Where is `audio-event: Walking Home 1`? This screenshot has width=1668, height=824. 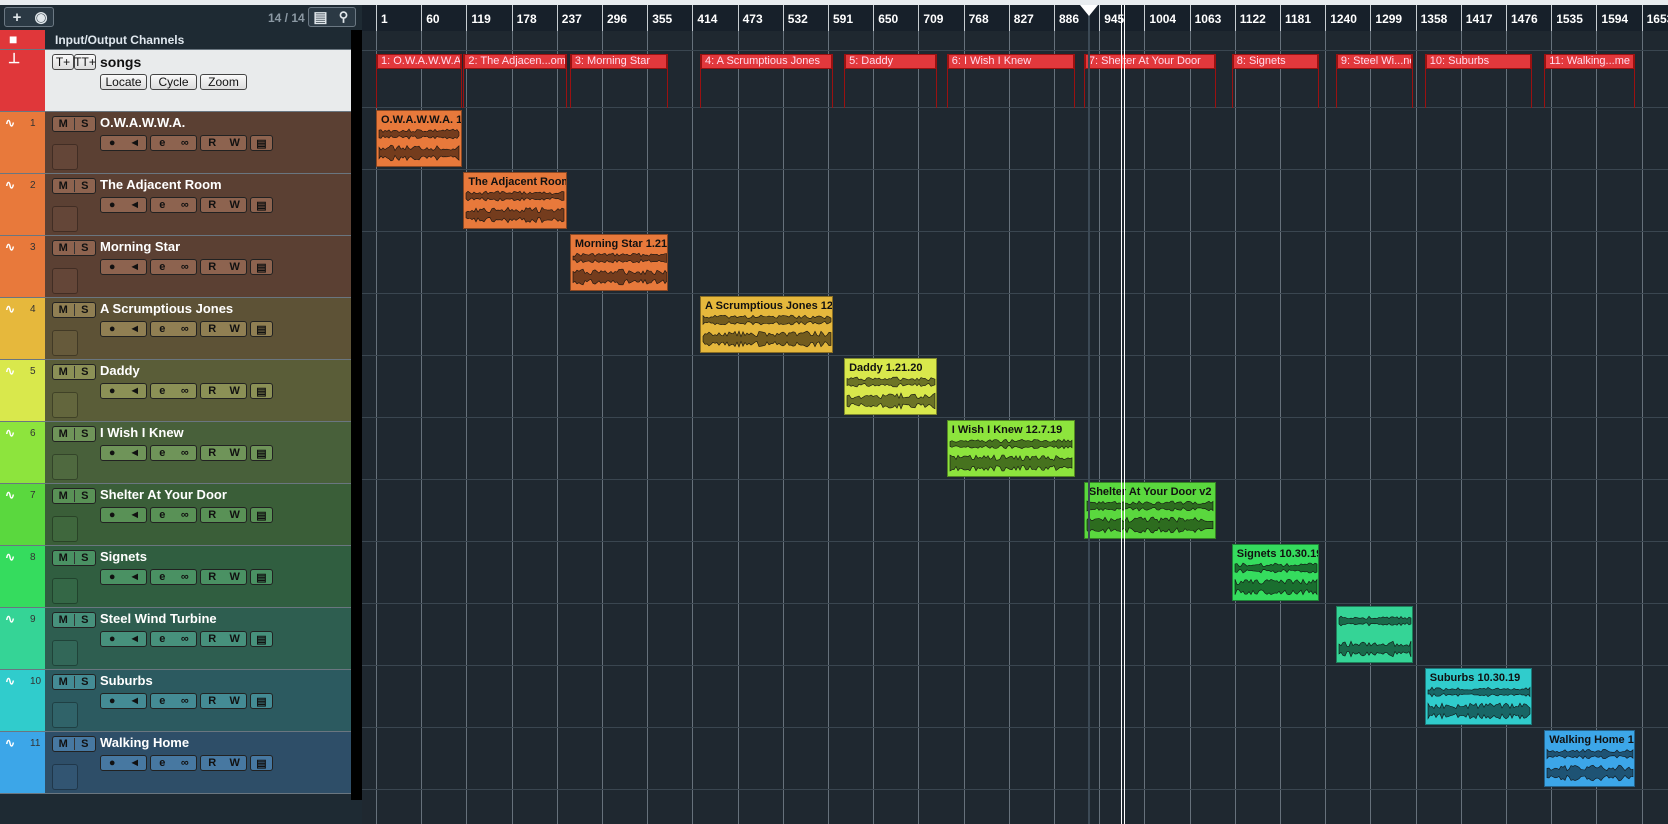
audio-event: Walking Home 1 is located at coordinates (1590, 758).